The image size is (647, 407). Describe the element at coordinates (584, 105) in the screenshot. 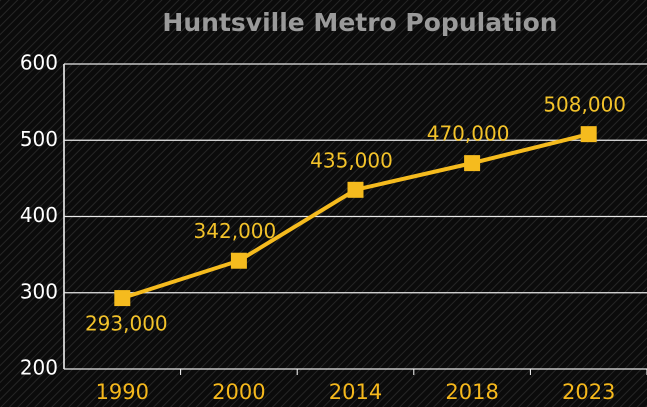

I see `data-label: 508,000` at that location.